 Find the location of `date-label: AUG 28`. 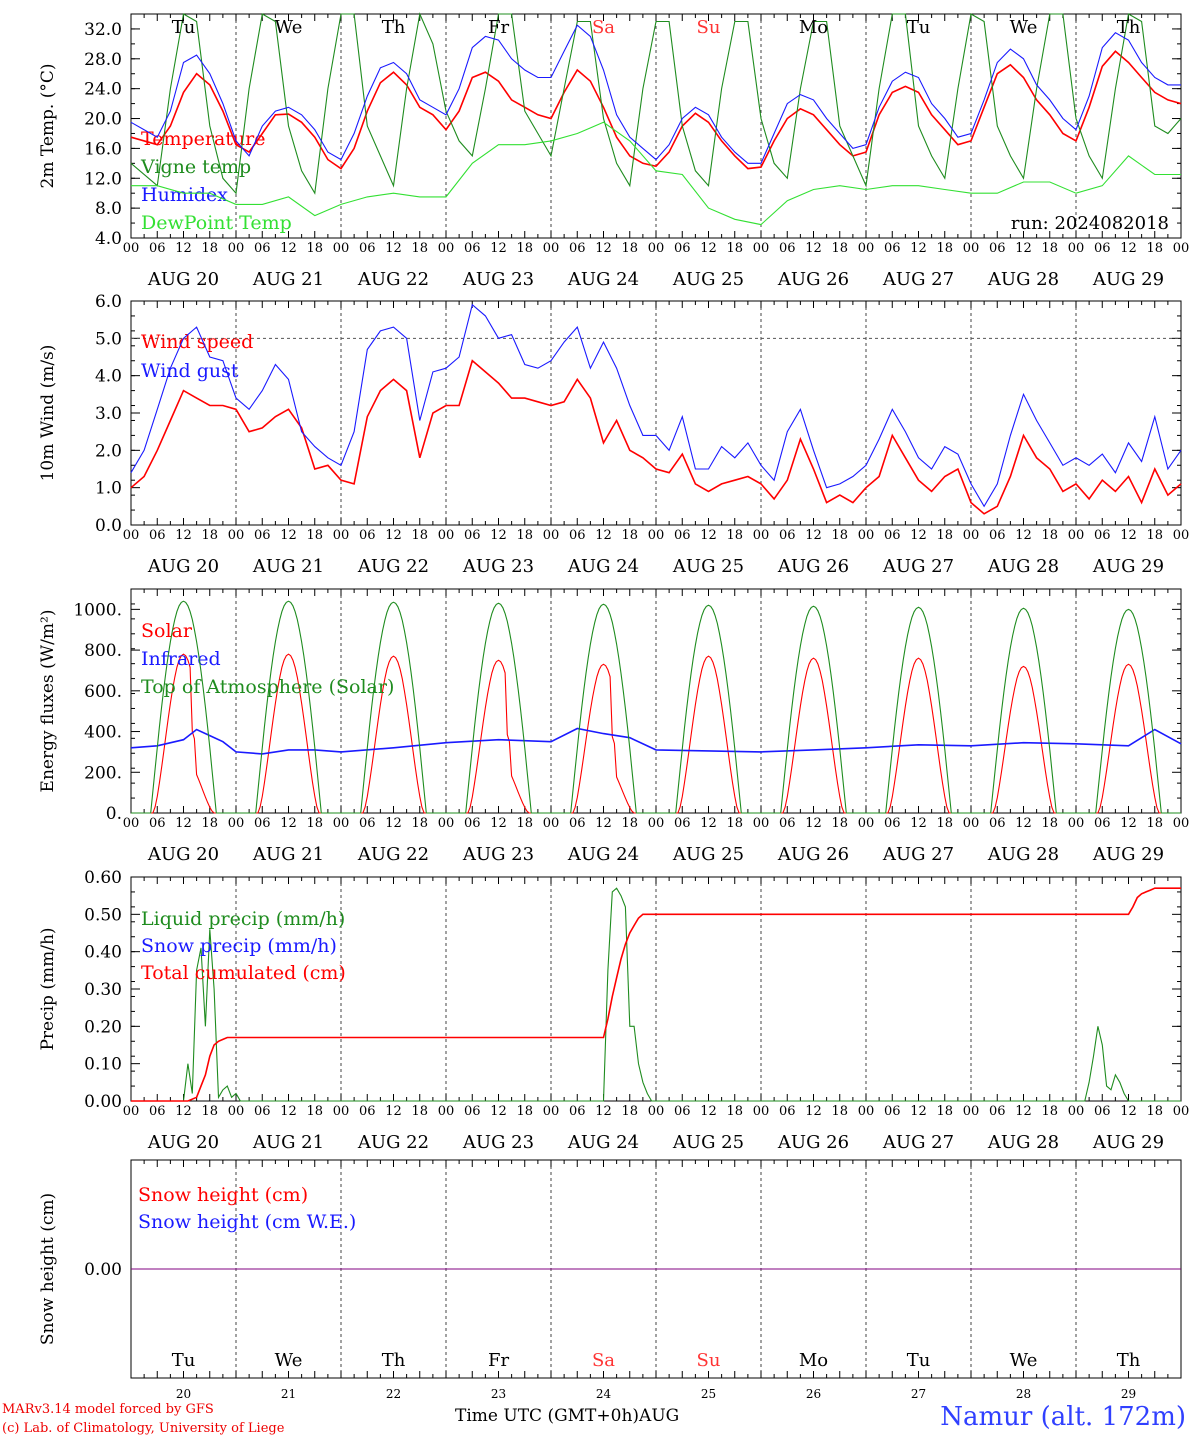

date-label: AUG 28 is located at coordinates (1023, 1142).